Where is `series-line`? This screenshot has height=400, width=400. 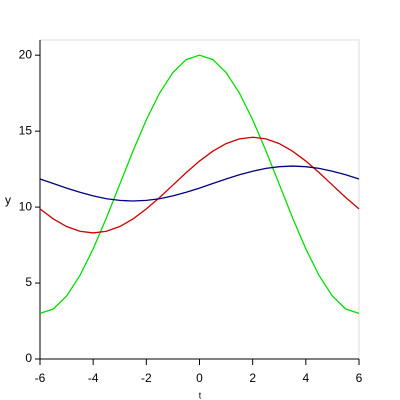
series-line is located at coordinates (199, 183).